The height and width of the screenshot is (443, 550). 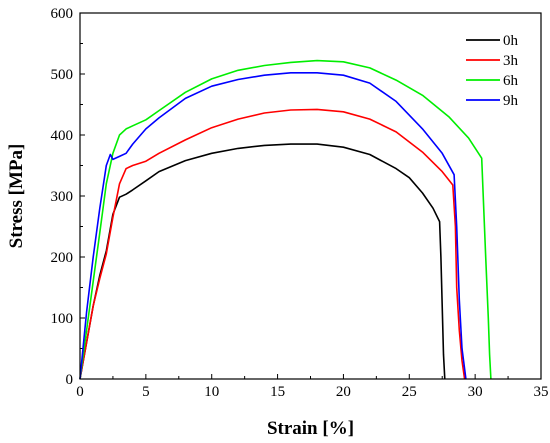 I want to click on x-tick-label-6: 30, so click(x=475, y=392).